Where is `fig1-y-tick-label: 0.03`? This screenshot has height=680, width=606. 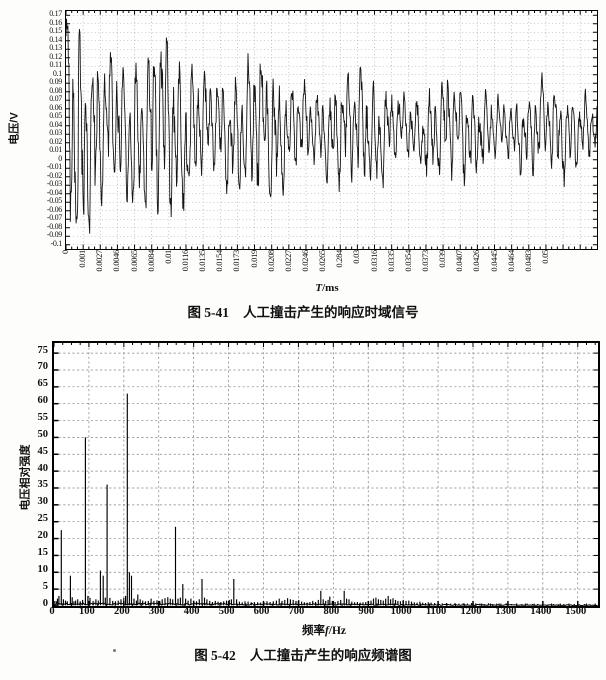
fig1-y-tick-label: 0.03 is located at coordinates (55, 133).